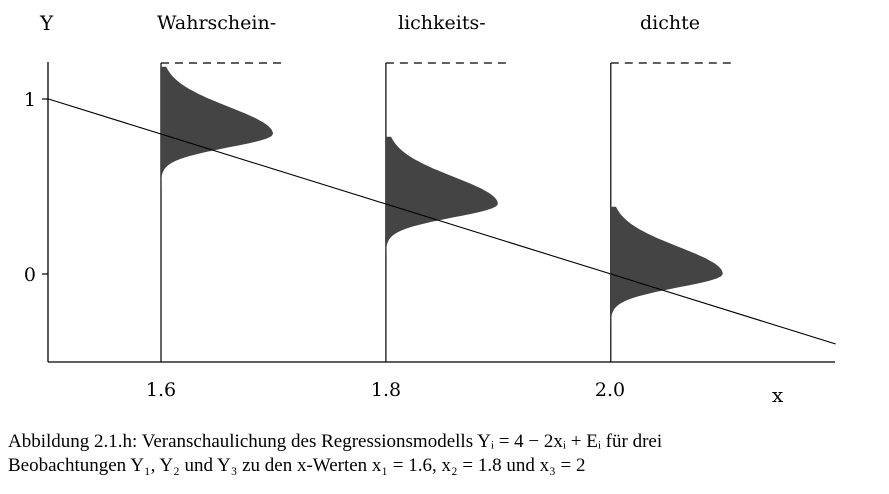 Image resolution: width=889 pixels, height=494 pixels. What do you see at coordinates (386, 390) in the screenshot?
I see `x-tick-label-1-8: 1.8` at bounding box center [386, 390].